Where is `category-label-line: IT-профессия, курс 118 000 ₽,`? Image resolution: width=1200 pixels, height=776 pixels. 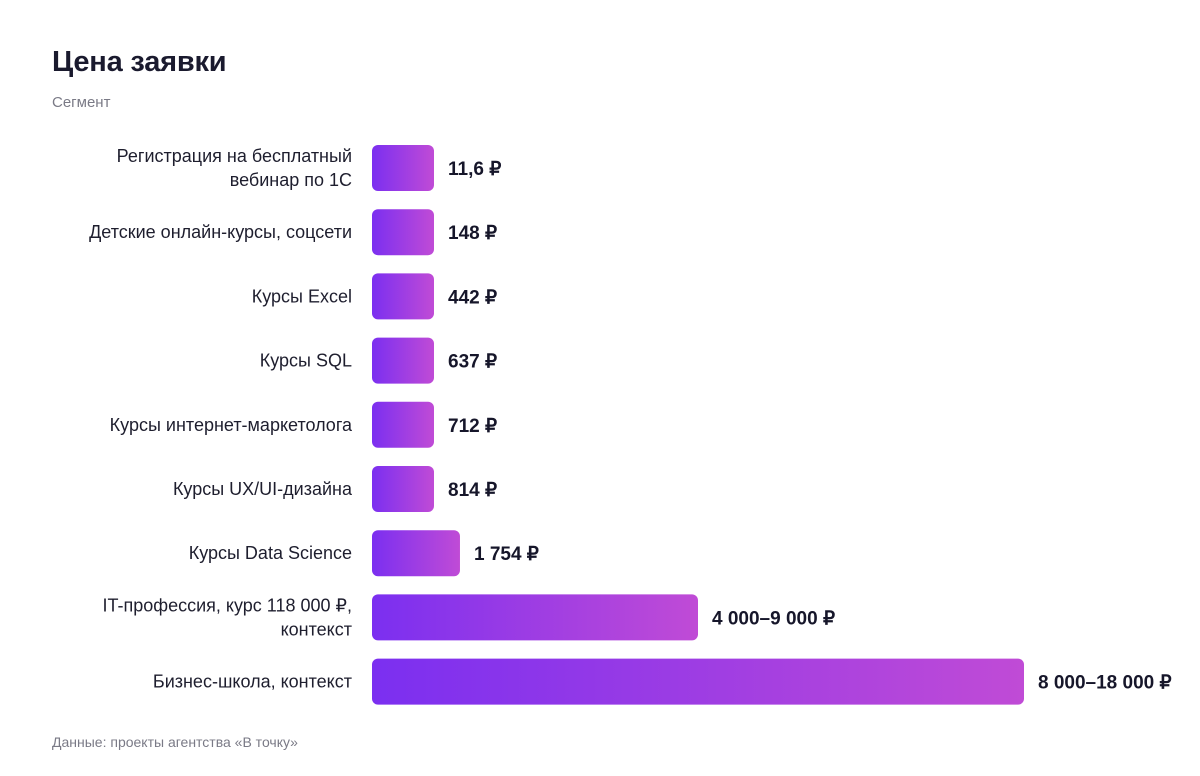 category-label-line: IT-профессия, курс 118 000 ₽, is located at coordinates (227, 605).